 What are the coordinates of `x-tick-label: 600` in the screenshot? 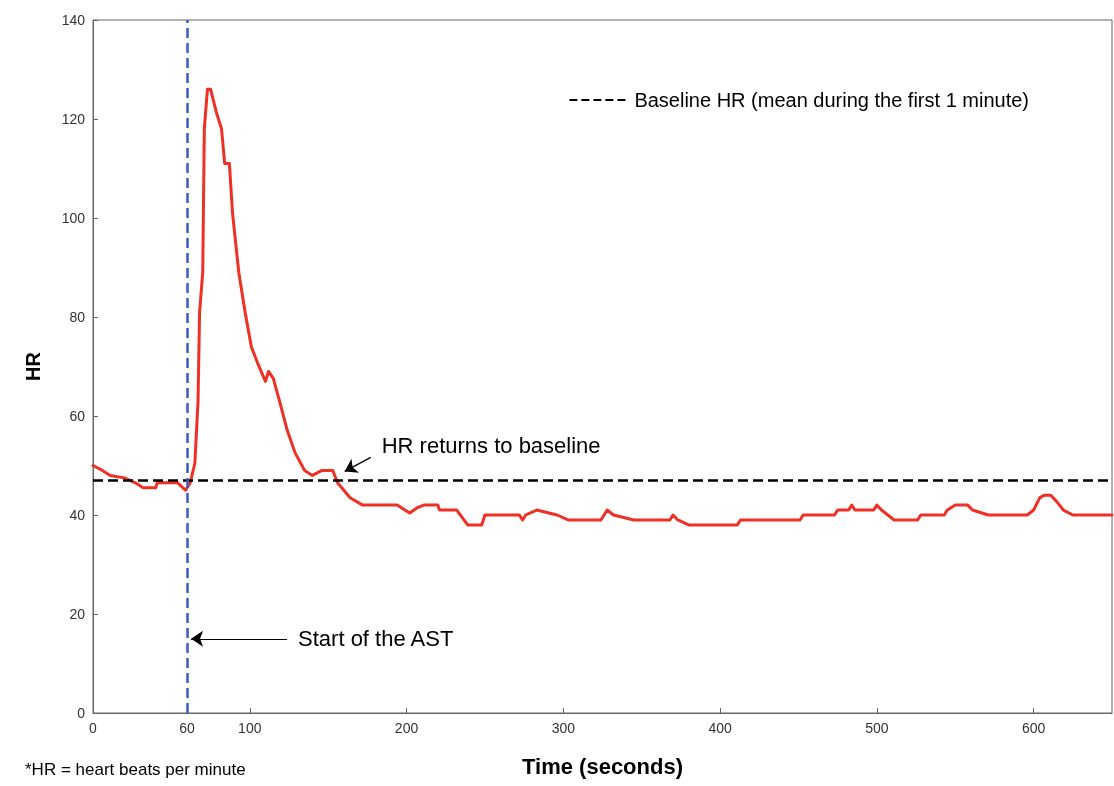 It's located at (1033, 728).